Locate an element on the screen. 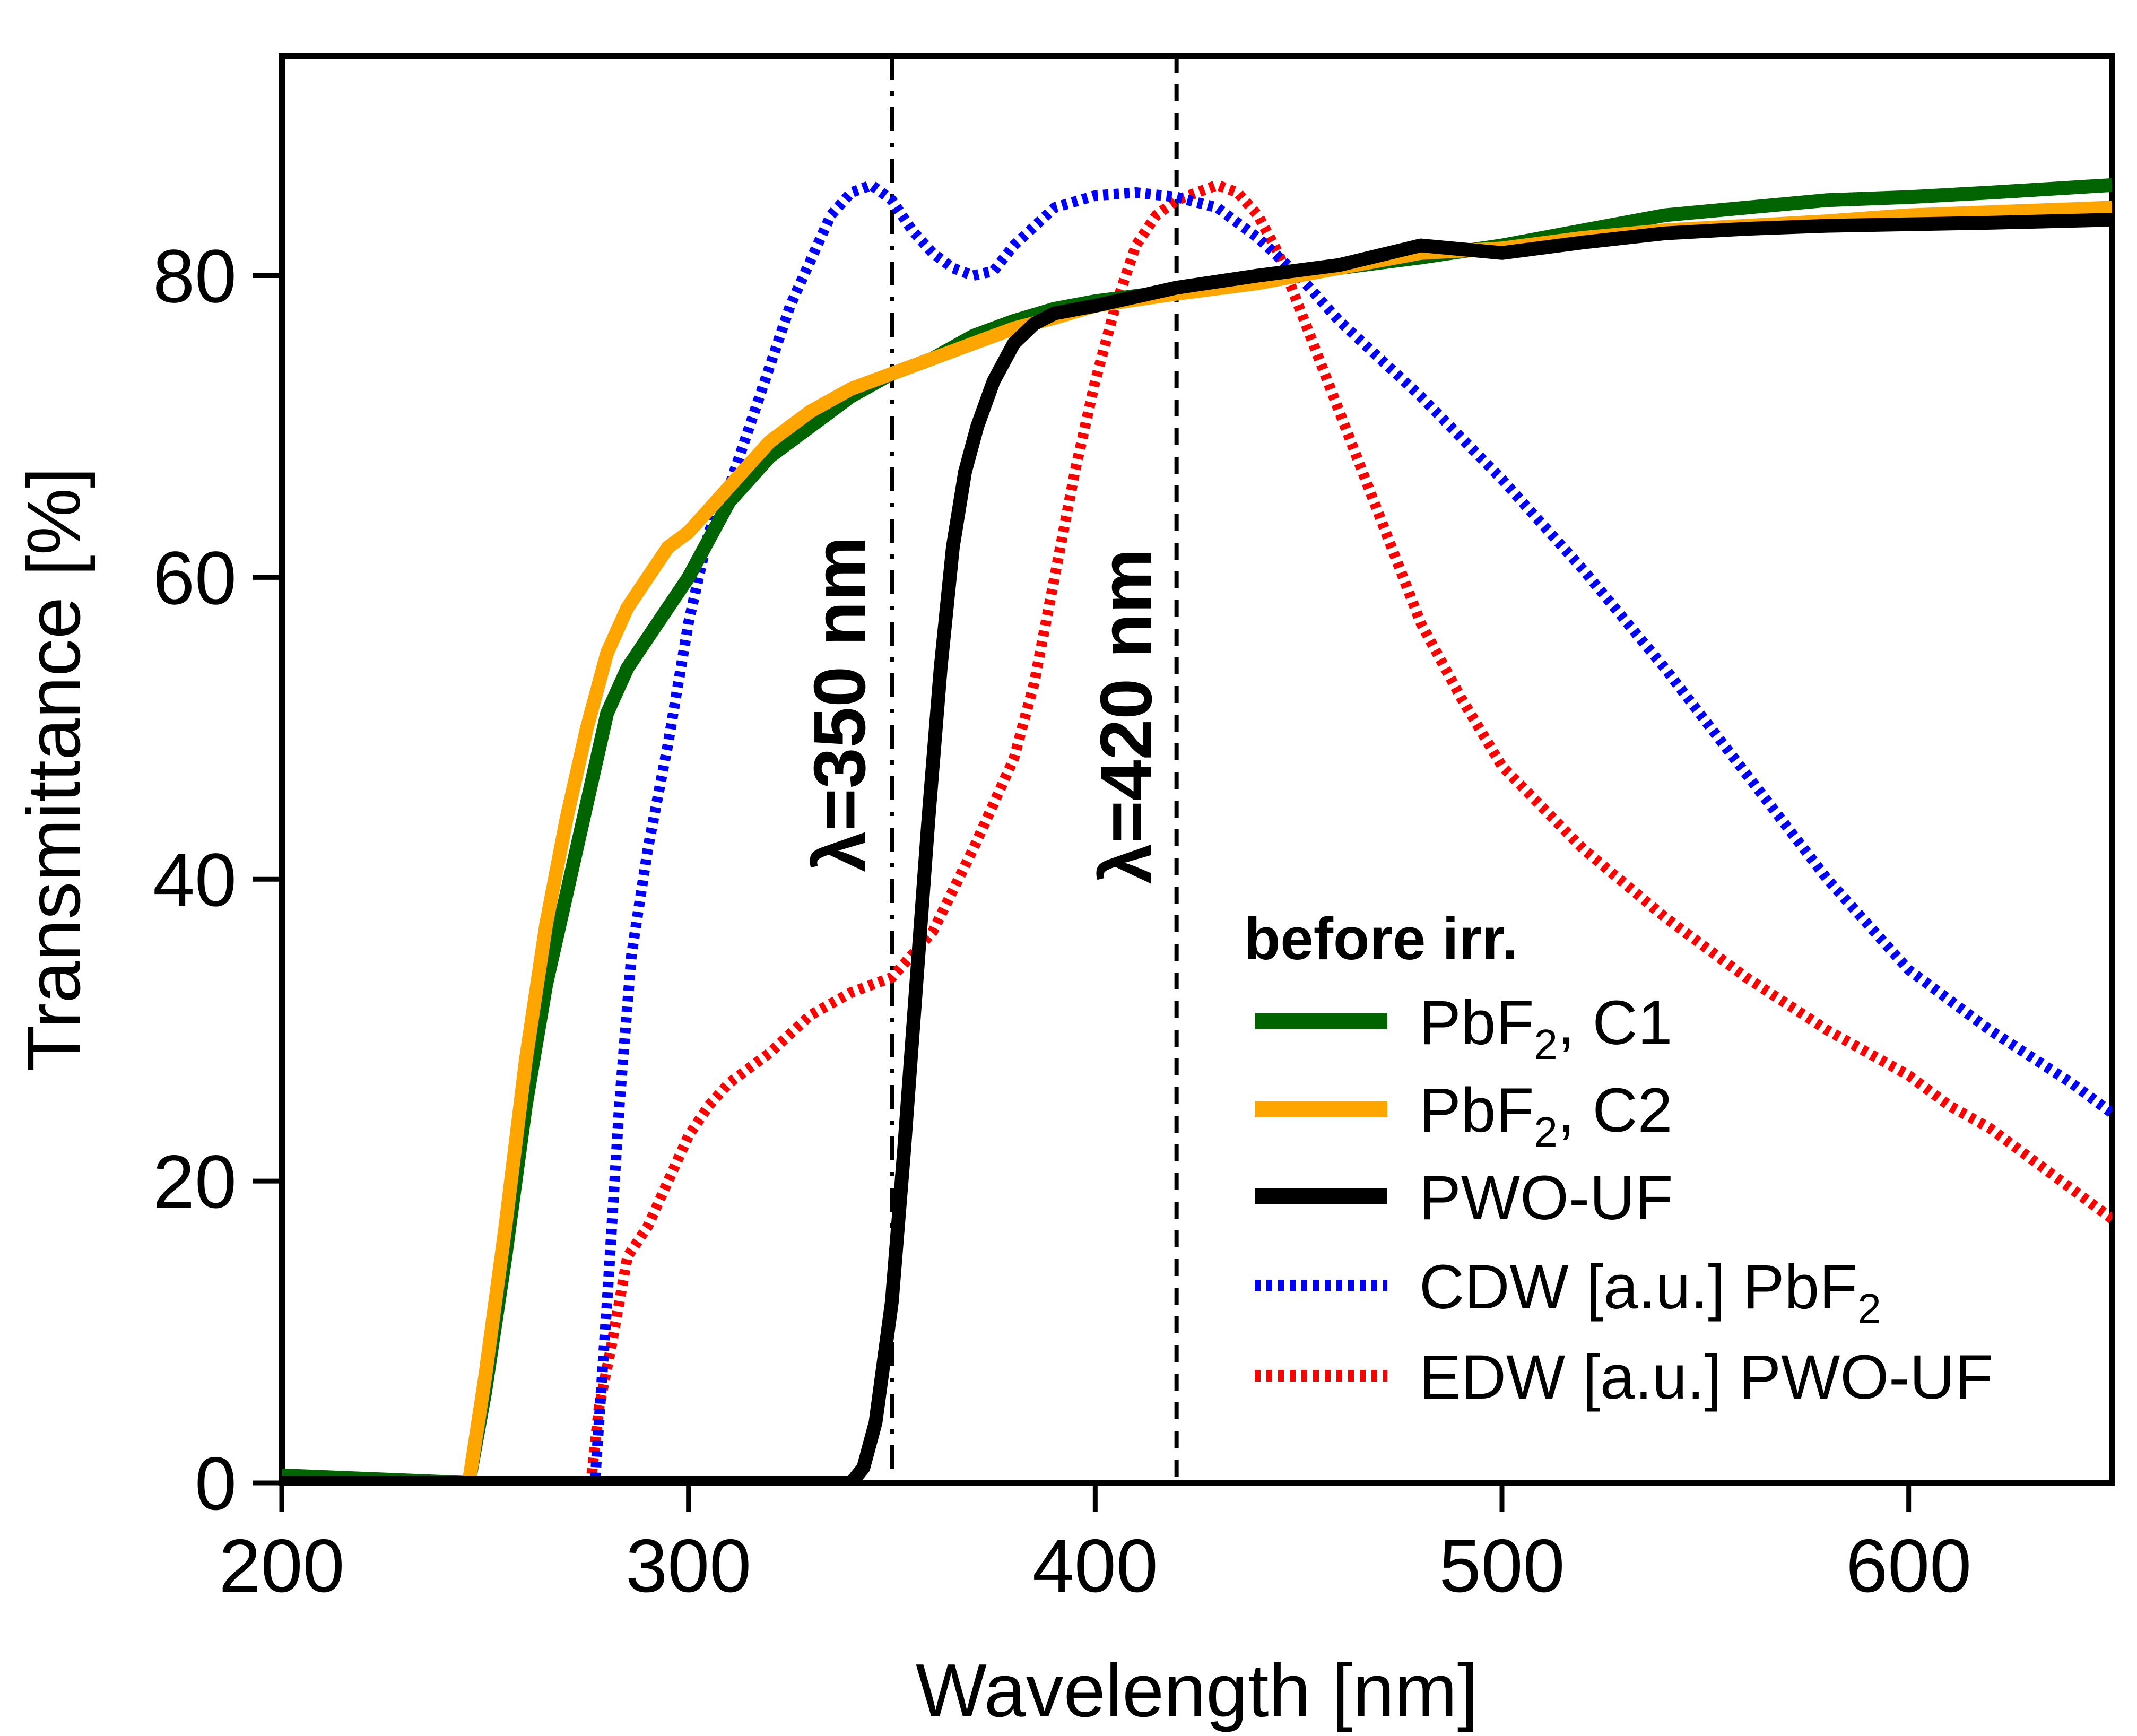  legend-label-c2: PbF2, C2 is located at coordinates (1545, 1115).